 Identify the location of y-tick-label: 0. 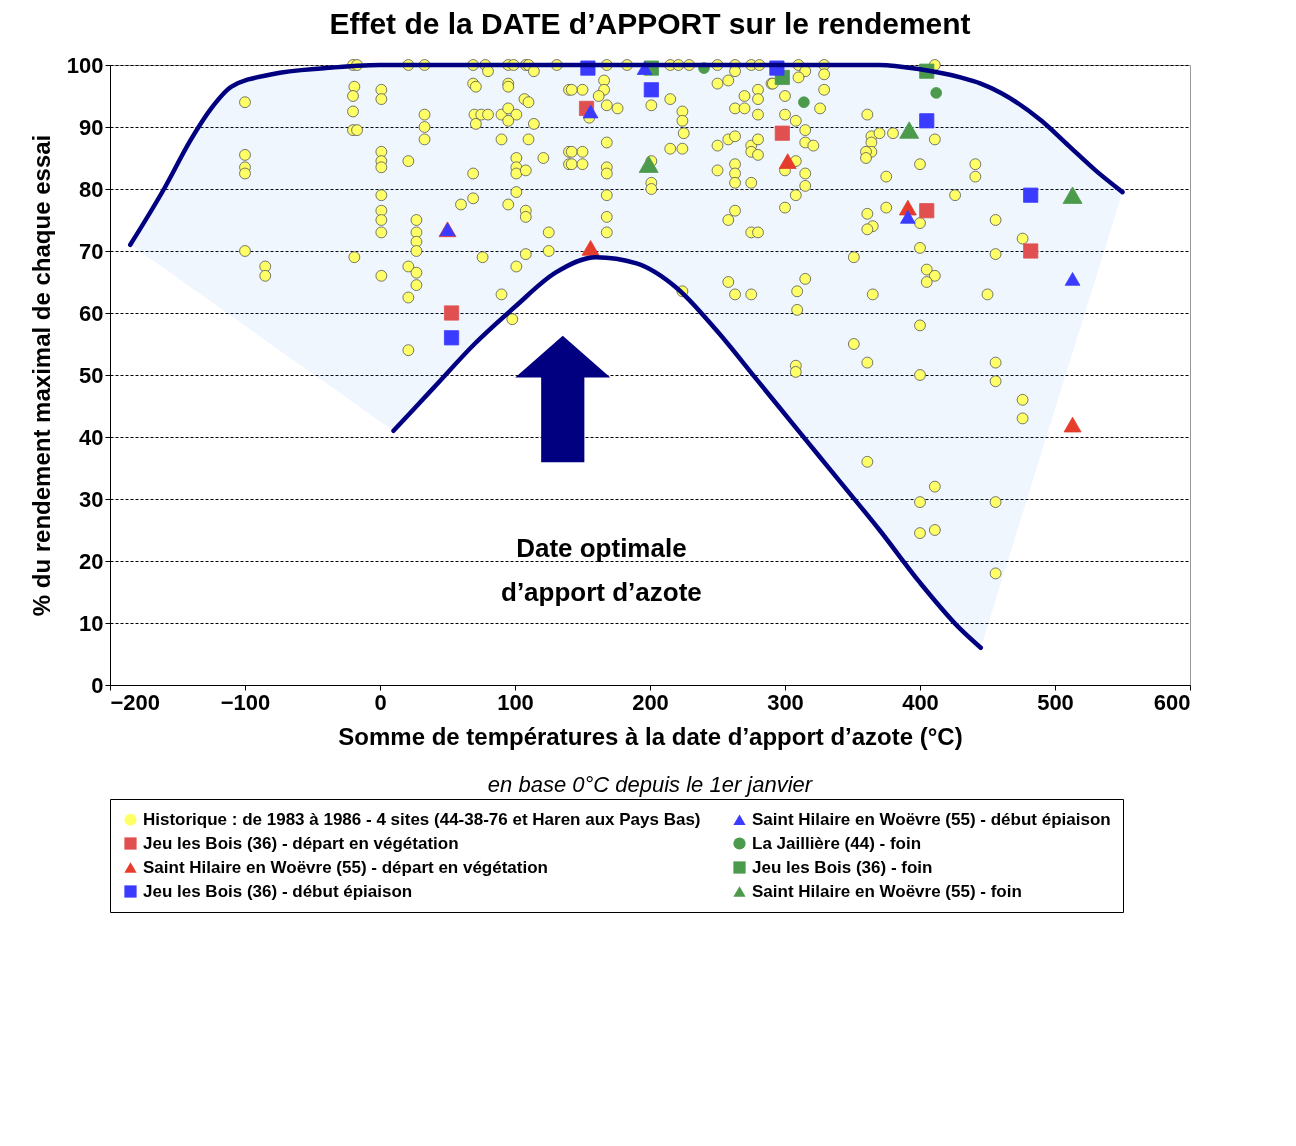
(97, 685).